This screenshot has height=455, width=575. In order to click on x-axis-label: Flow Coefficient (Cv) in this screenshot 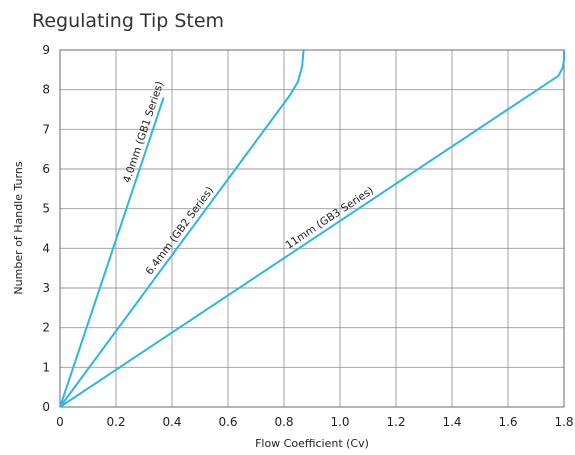, I will do `click(312, 443)`.